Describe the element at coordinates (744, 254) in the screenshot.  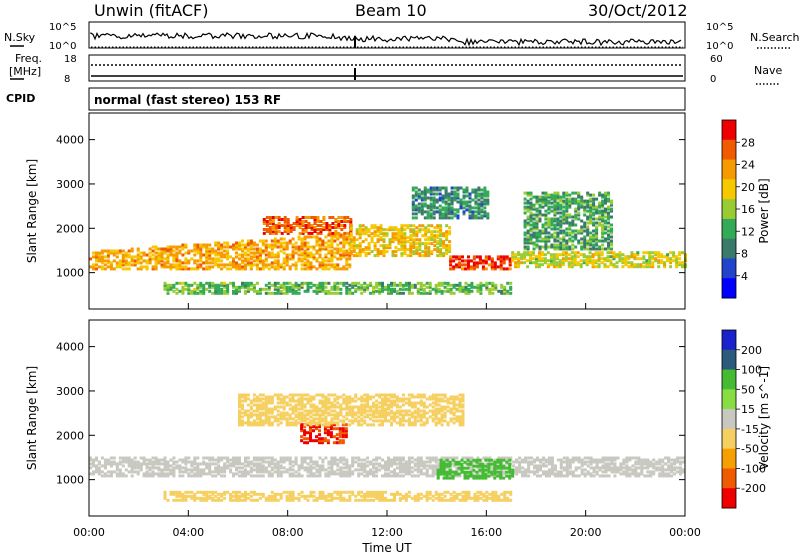
I see `colorbar-tick-label: 8` at that location.